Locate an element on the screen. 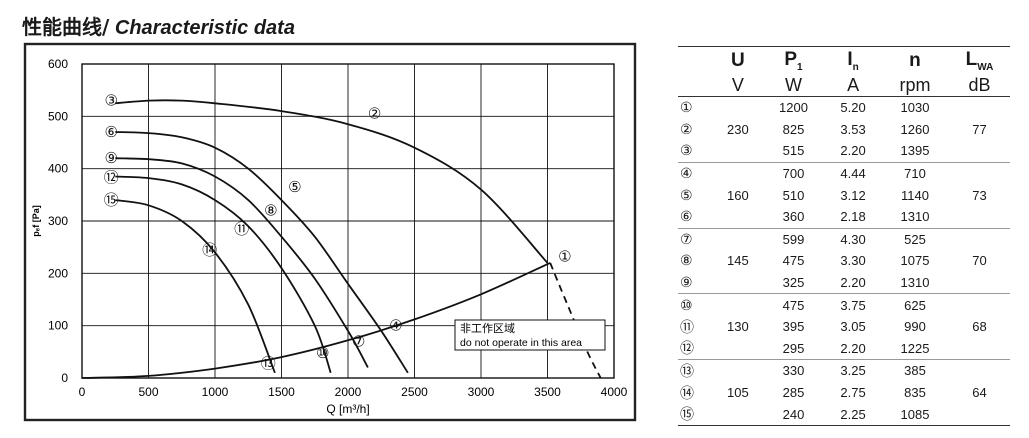  no-operate-boundary is located at coordinates (575, 320).